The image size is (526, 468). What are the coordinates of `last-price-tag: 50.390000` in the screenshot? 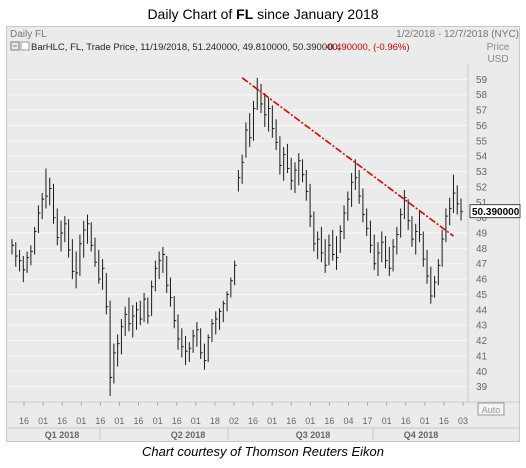 It's located at (495, 211).